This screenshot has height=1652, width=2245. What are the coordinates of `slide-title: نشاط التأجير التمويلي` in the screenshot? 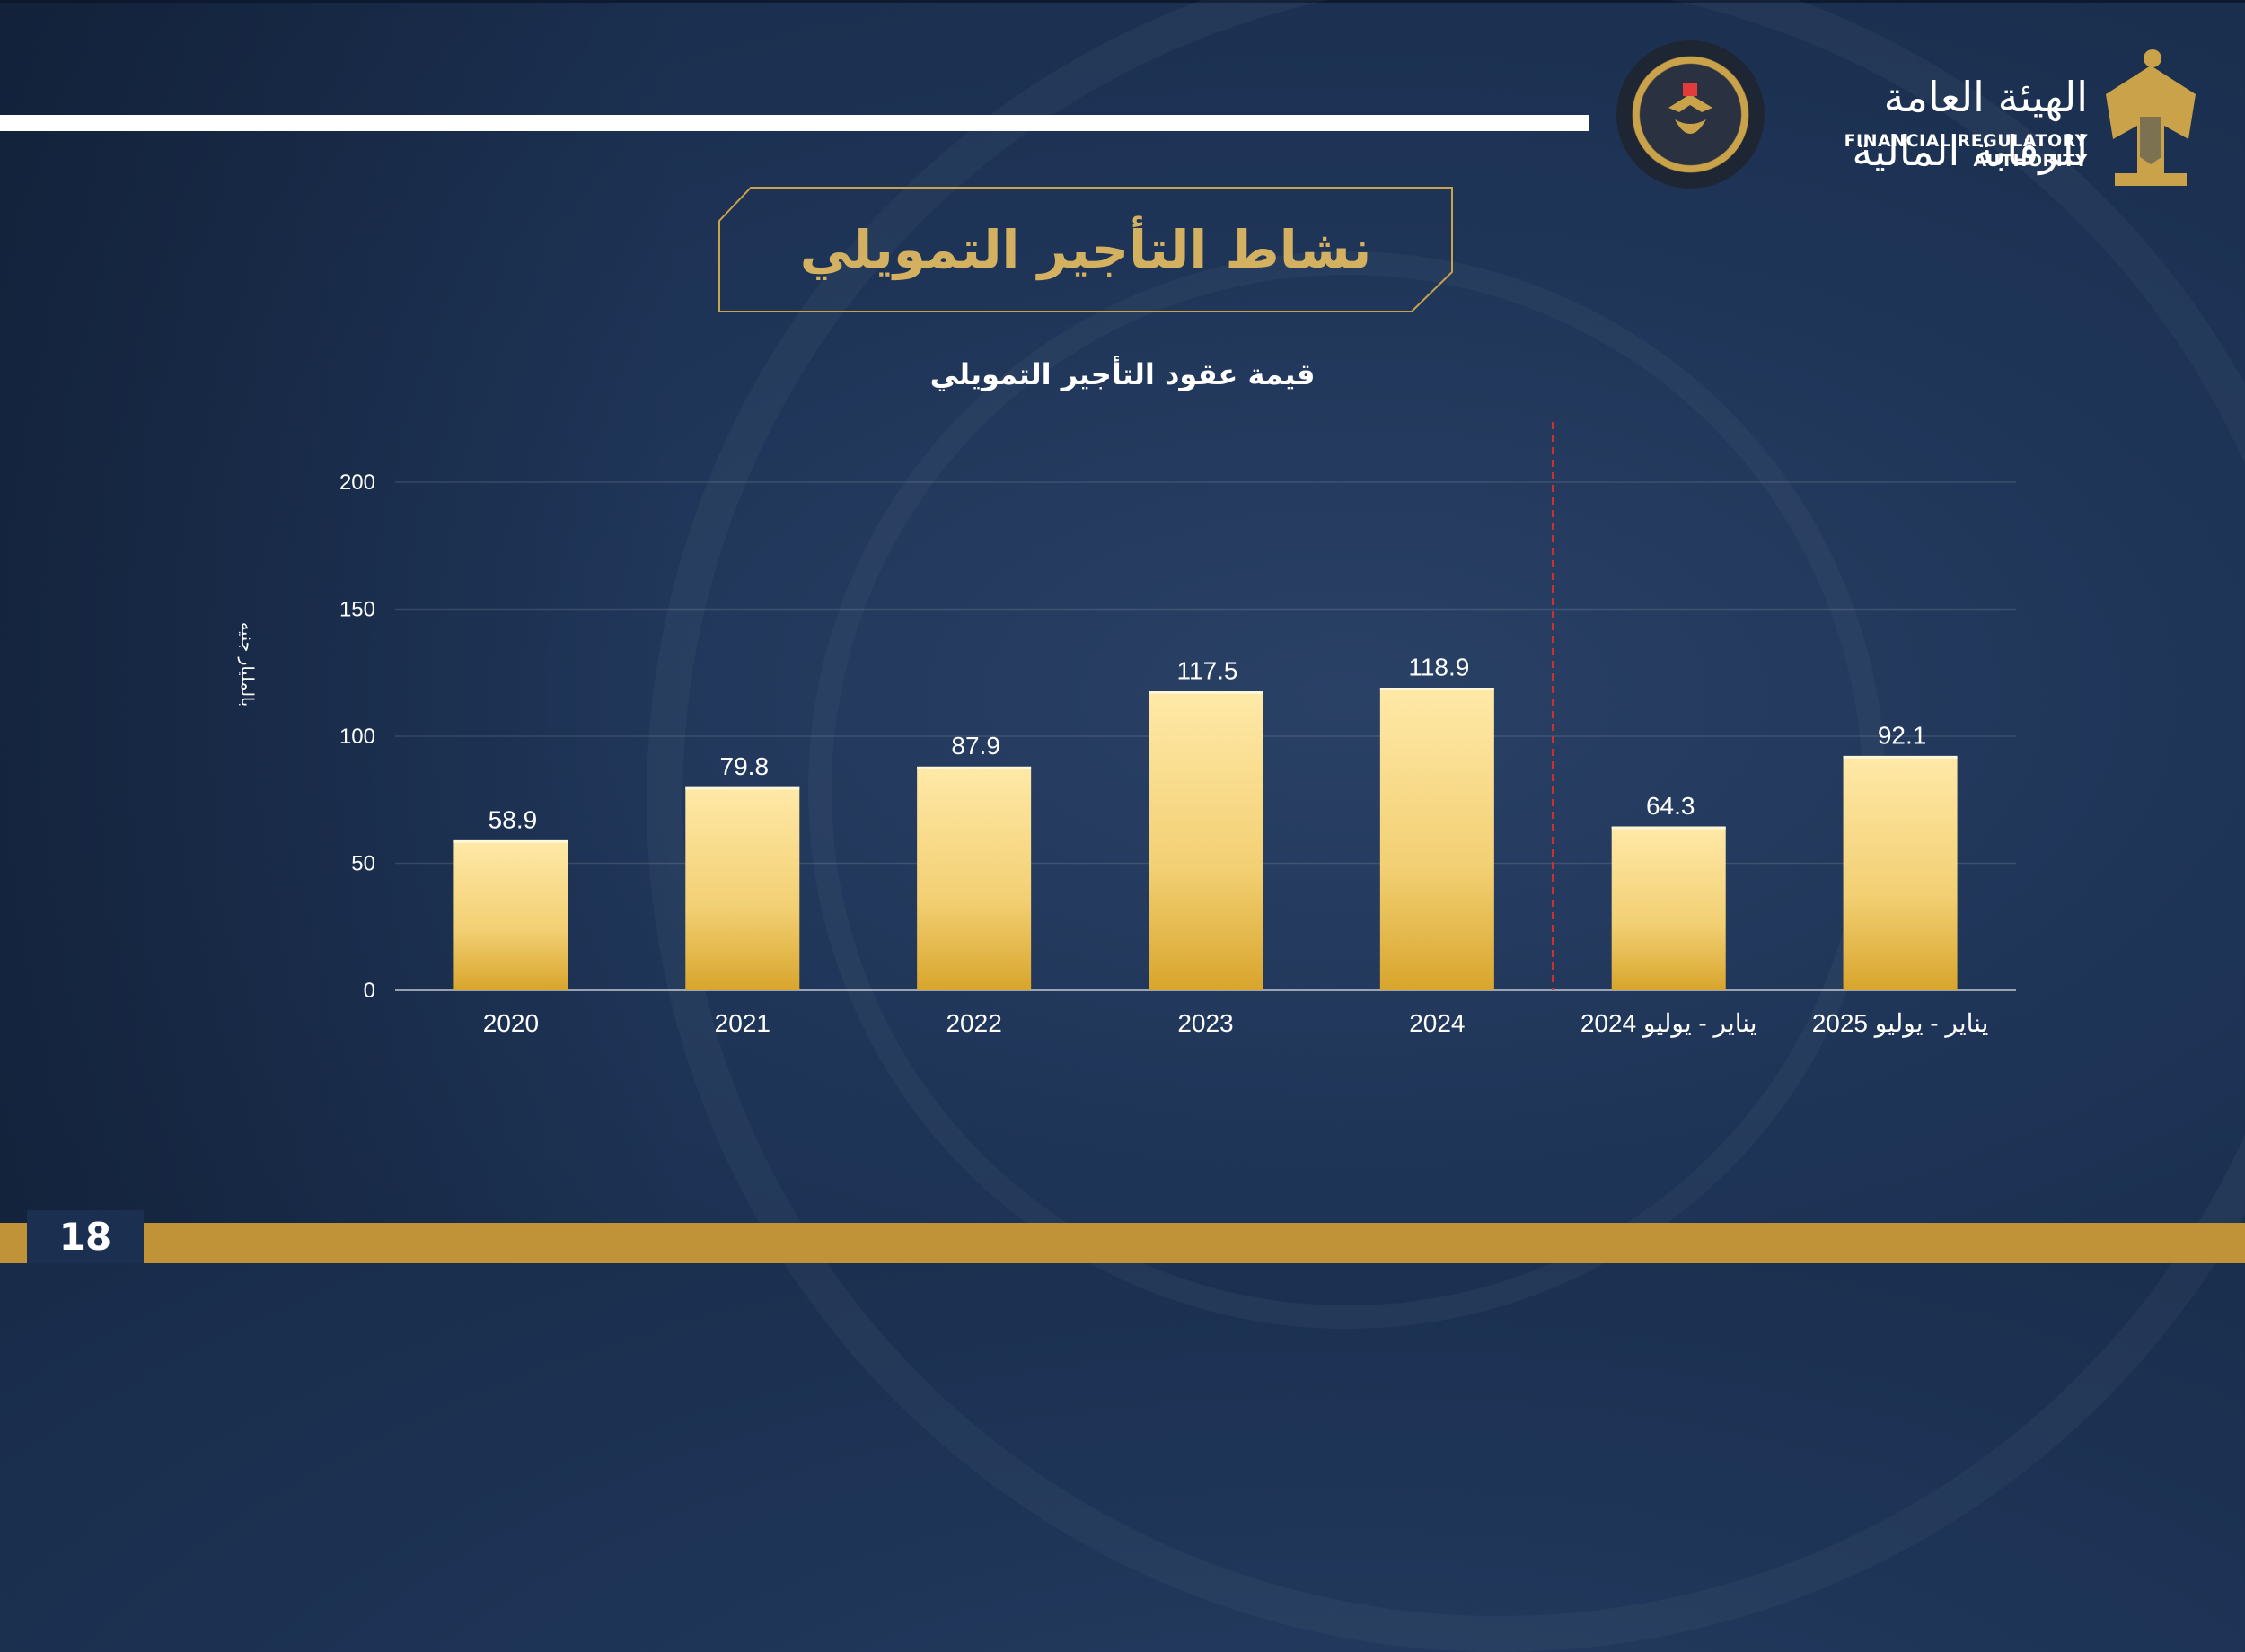 It's located at (1085, 250).